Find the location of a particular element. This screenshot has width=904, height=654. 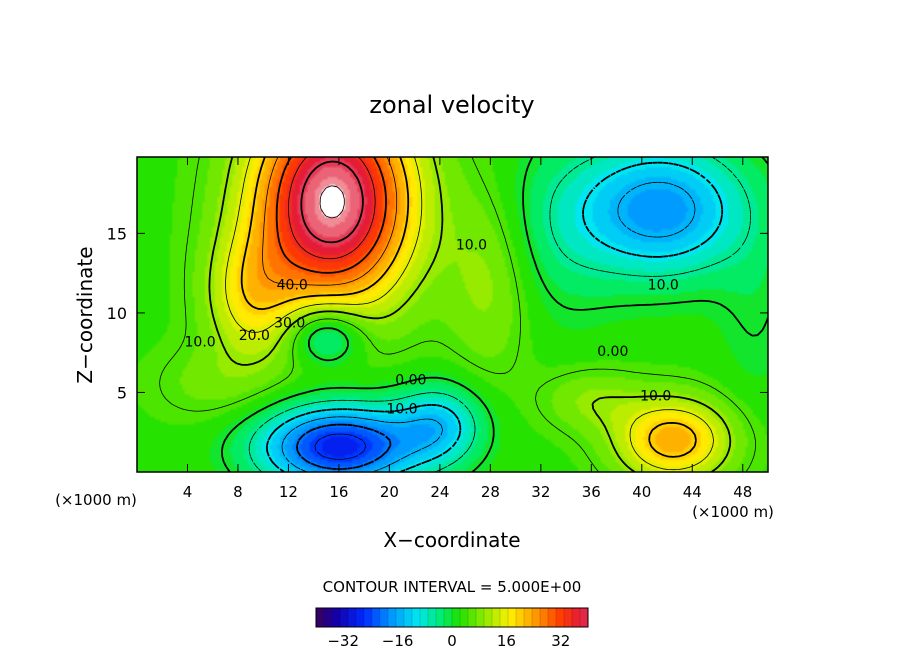

contour-label: 30.0 is located at coordinates (289, 323).